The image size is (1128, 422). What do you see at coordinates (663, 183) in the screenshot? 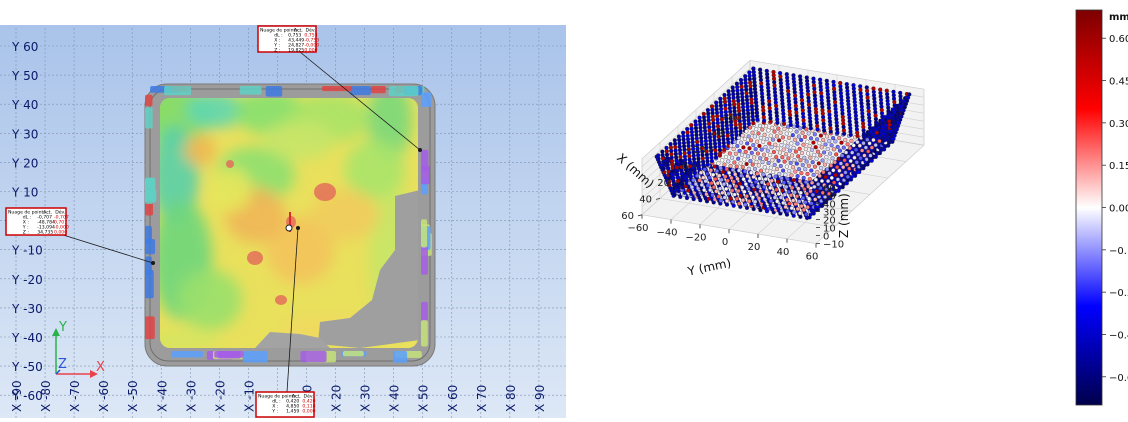
I see `x-tick-label: 20` at bounding box center [663, 183].